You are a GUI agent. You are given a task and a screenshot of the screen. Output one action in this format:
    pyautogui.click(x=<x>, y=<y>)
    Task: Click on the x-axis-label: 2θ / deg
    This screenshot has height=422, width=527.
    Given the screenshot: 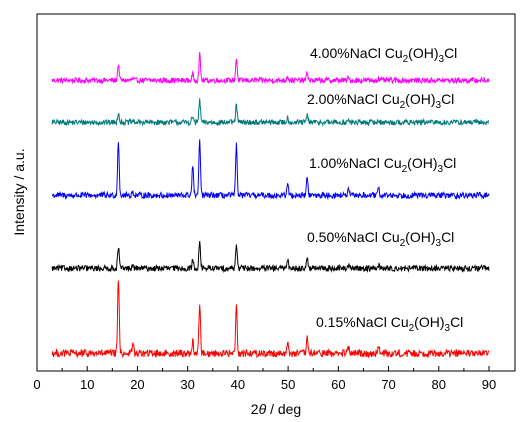 What is the action you would take?
    pyautogui.click(x=276, y=409)
    